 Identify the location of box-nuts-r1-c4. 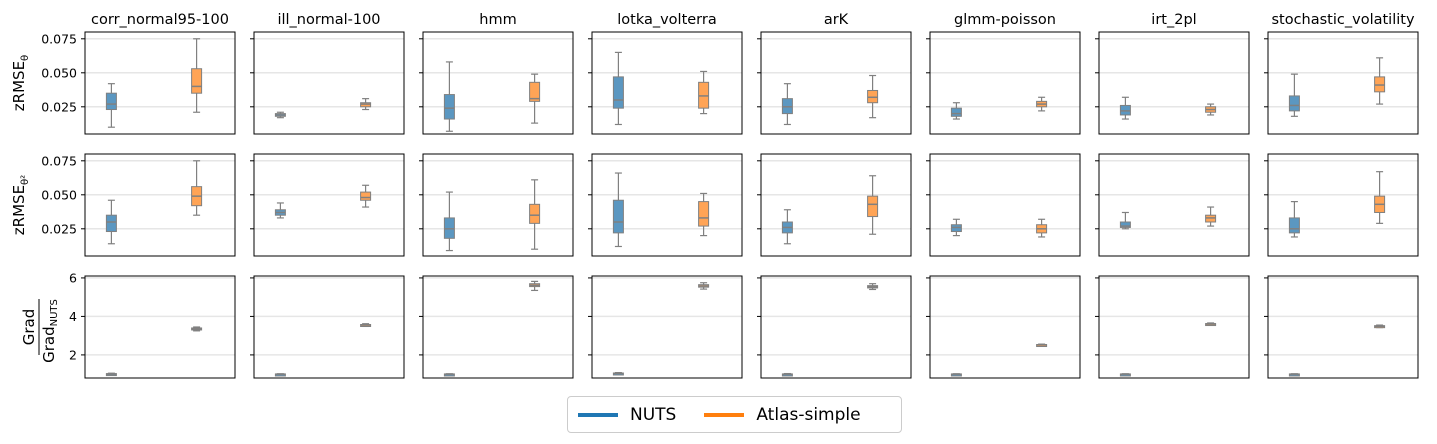
(787, 227).